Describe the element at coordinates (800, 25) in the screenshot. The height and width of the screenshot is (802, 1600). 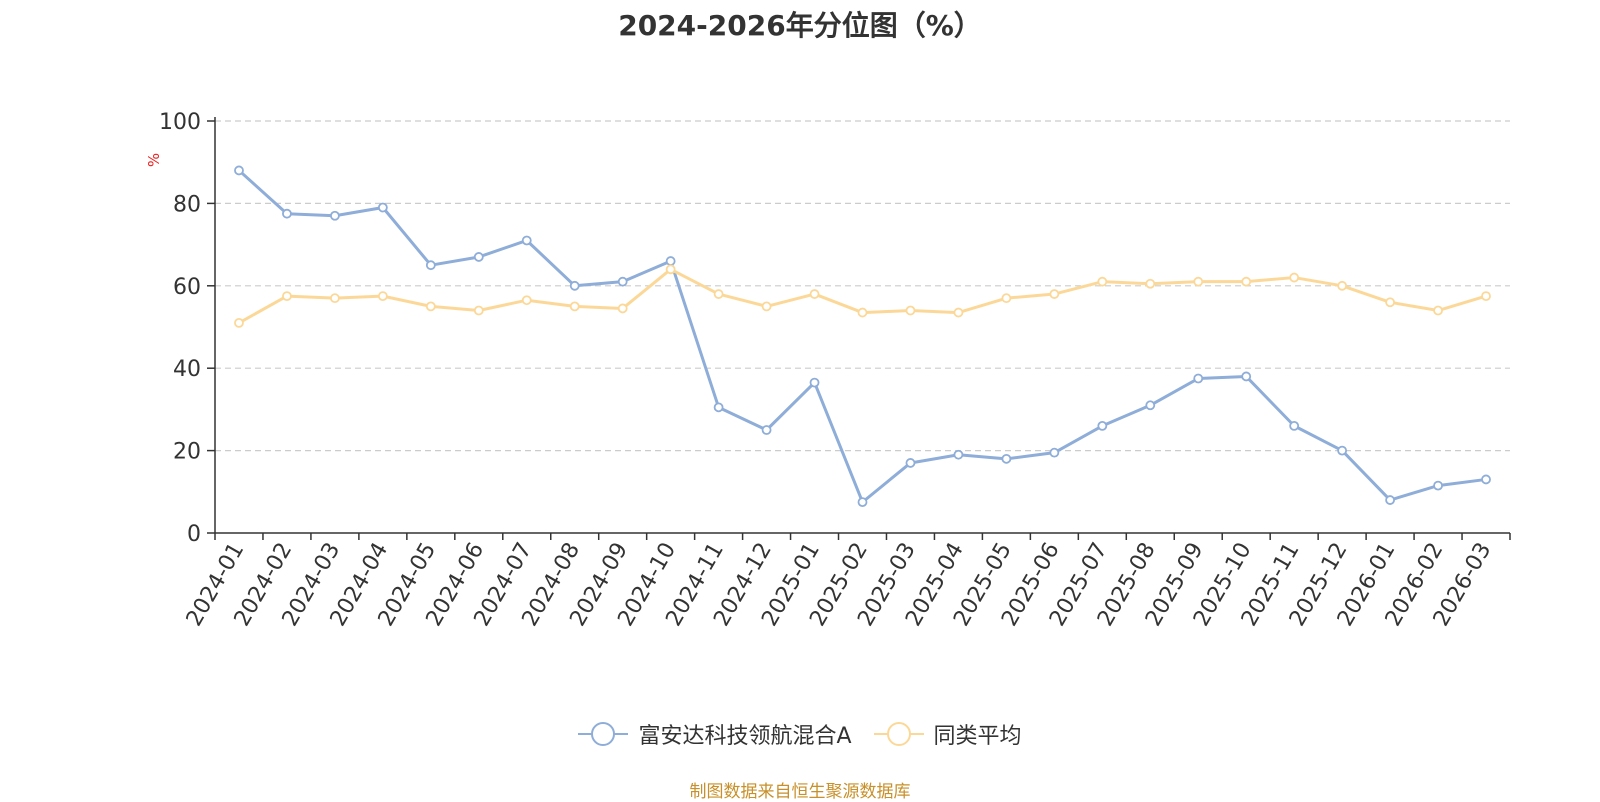
I see `chart-title: 2024-2026年分位图（%）` at that location.